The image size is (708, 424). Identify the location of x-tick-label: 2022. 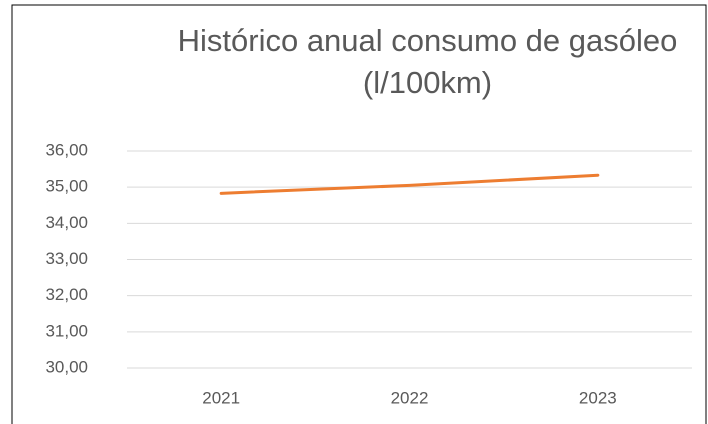
(410, 397).